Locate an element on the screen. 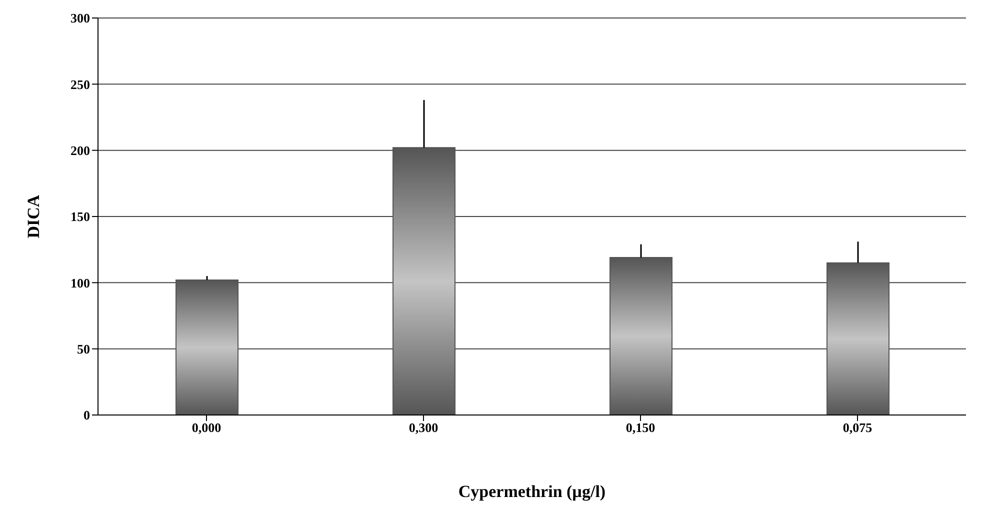  y-tick-label: 300 is located at coordinates (80, 18).